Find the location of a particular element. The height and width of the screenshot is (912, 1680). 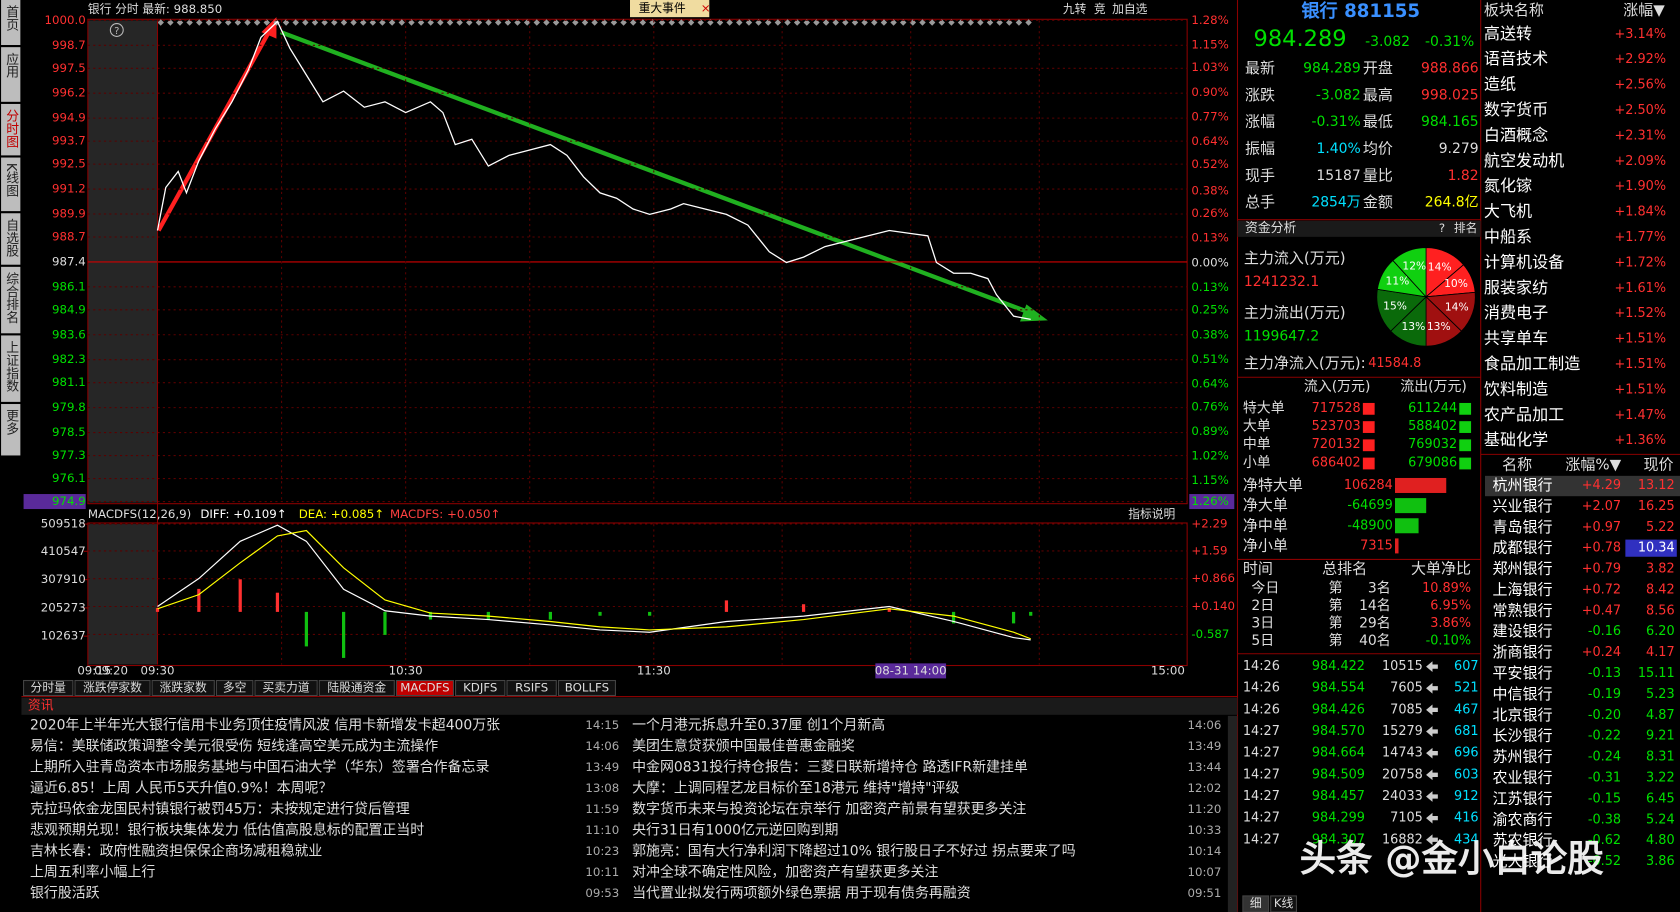

sector-name: 服装家纺 is located at coordinates (1516, 287).